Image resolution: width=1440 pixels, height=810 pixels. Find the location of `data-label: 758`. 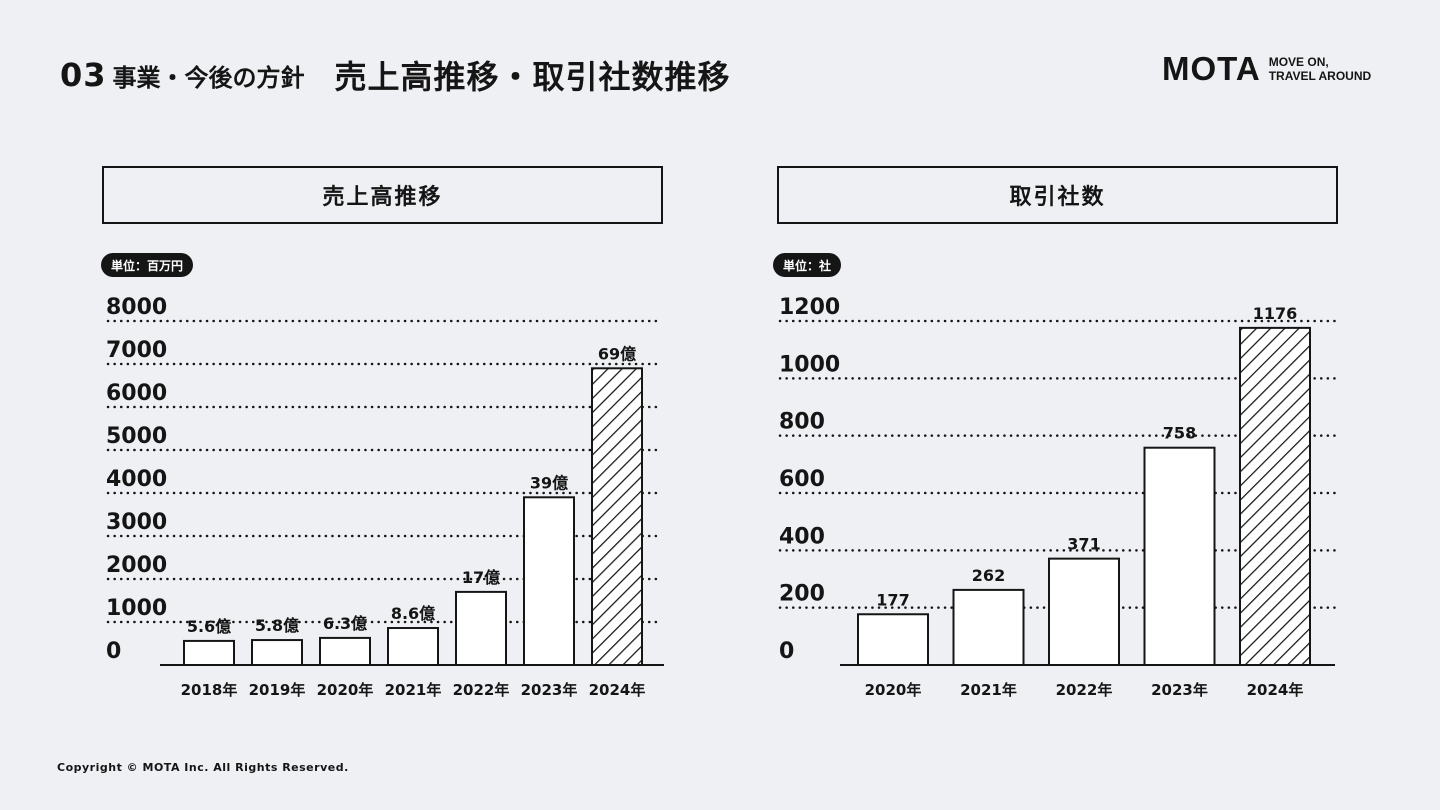

data-label: 758 is located at coordinates (1179, 433).